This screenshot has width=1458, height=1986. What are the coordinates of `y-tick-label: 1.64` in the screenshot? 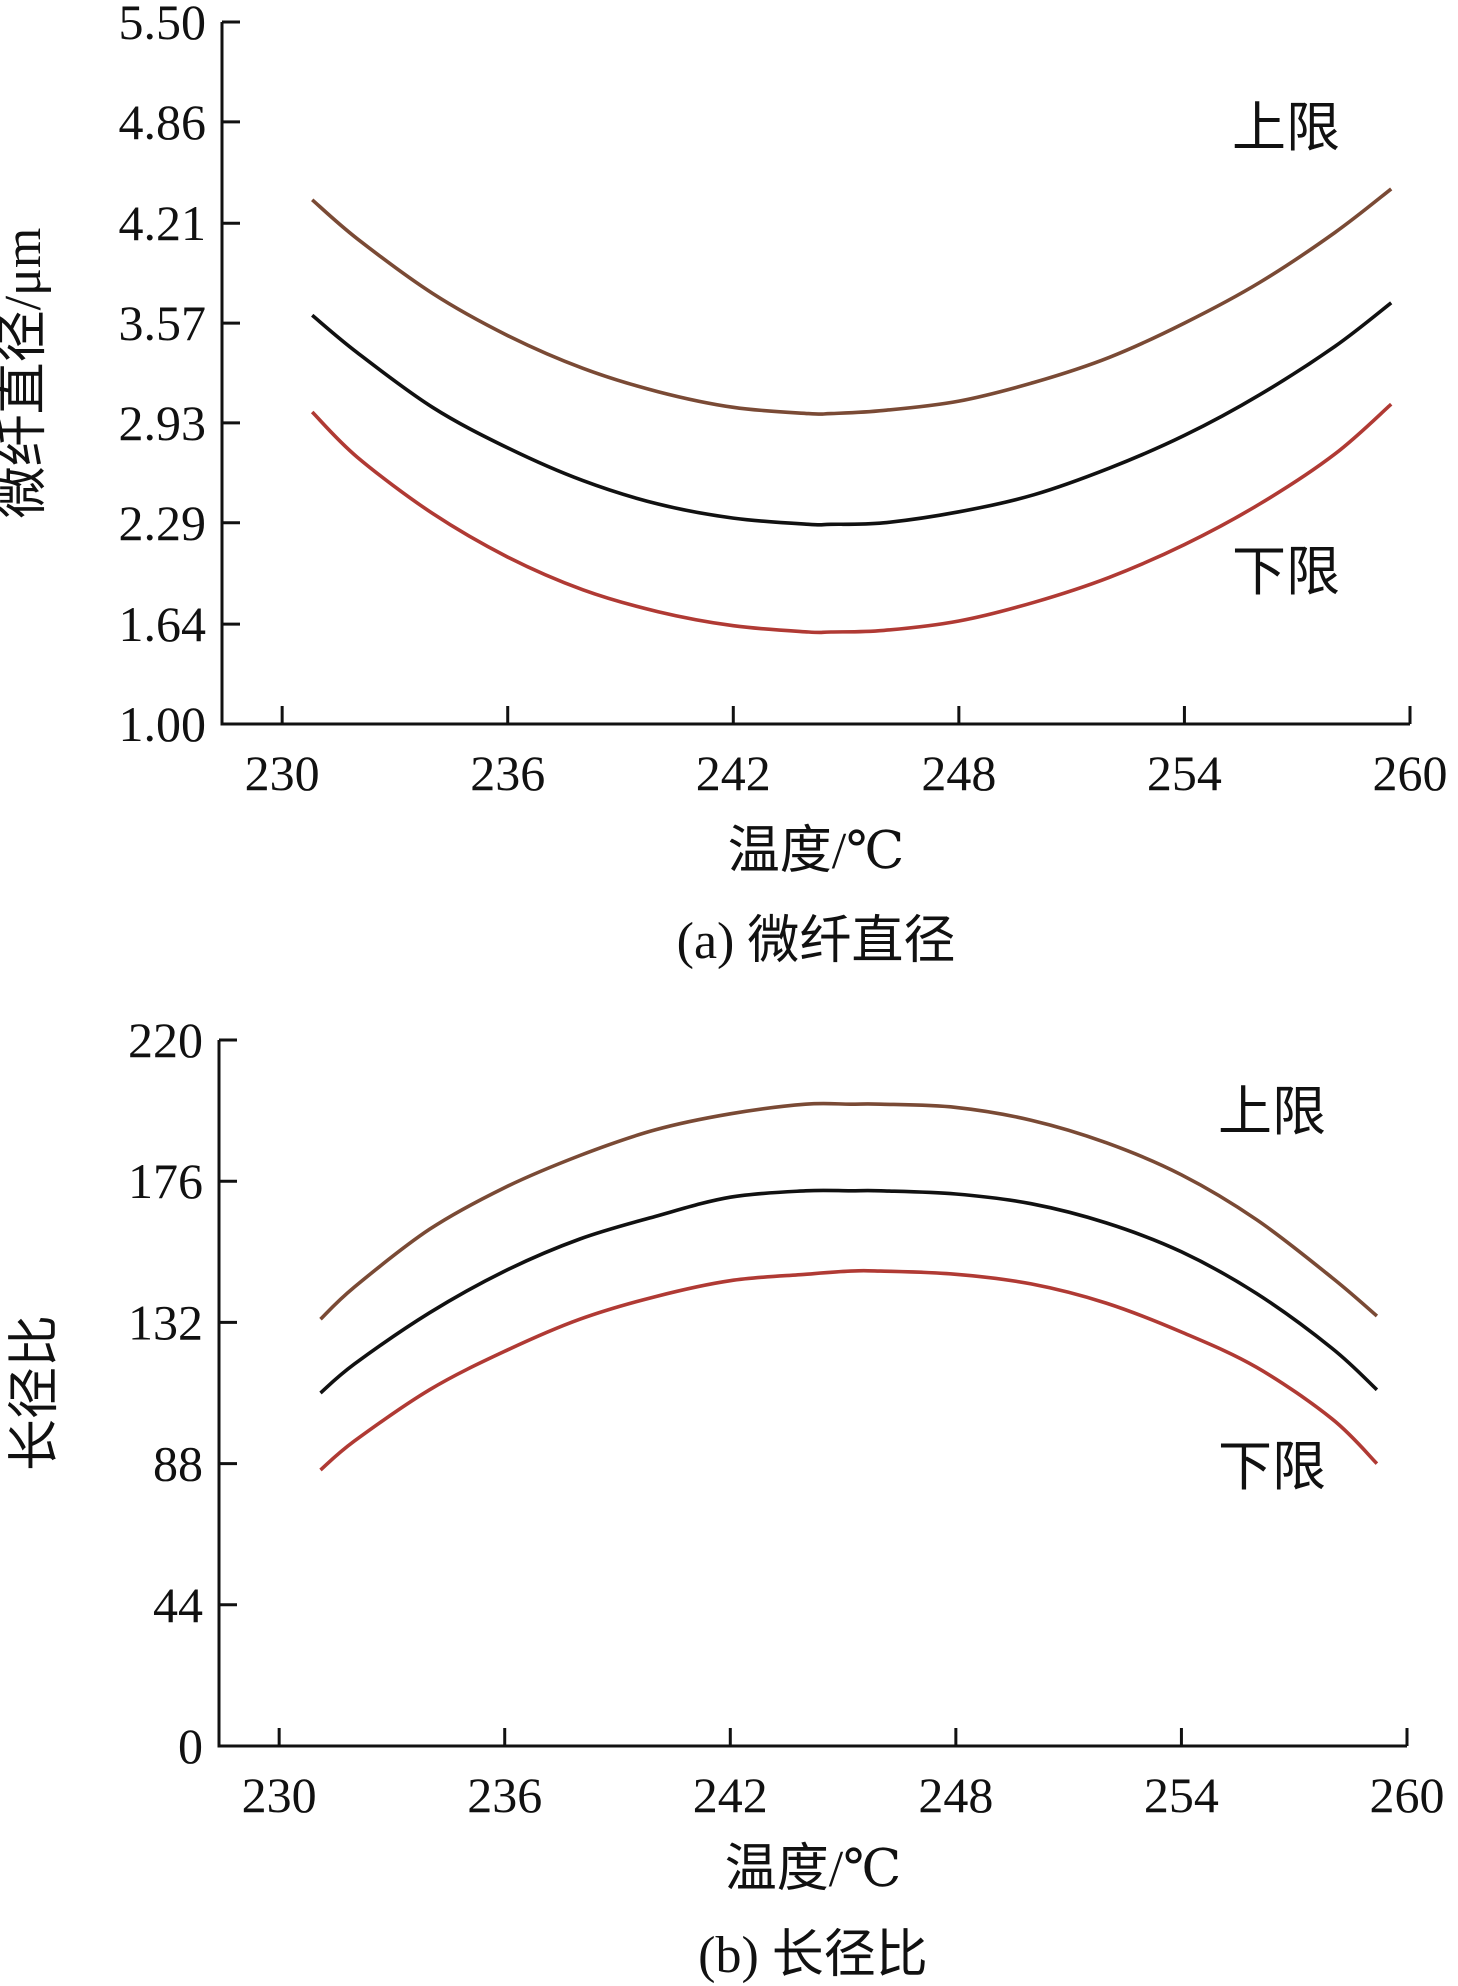 It's located at (163, 624).